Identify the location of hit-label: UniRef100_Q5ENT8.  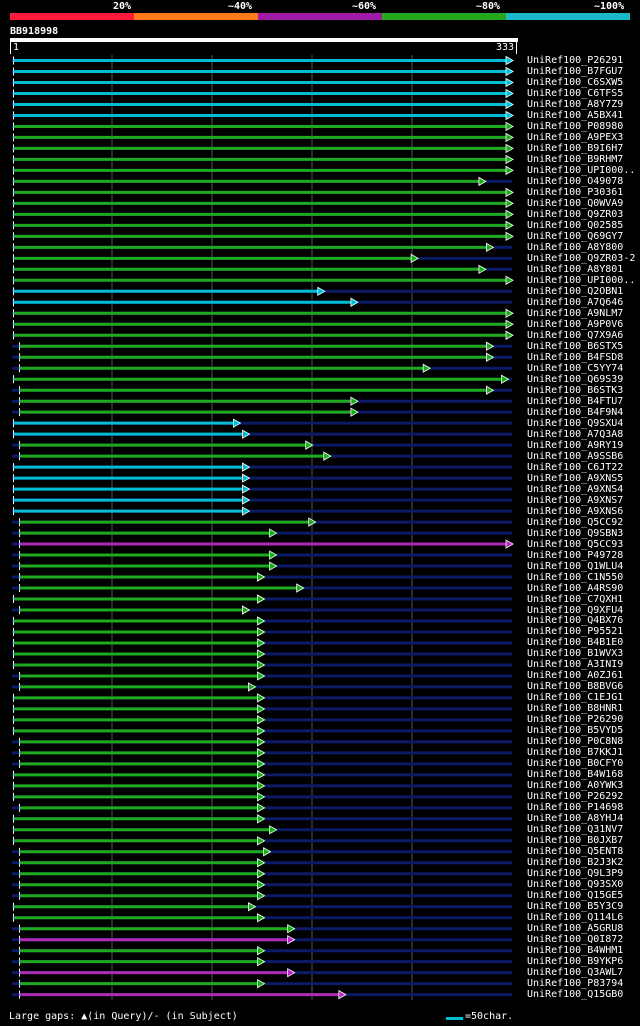
(575, 852).